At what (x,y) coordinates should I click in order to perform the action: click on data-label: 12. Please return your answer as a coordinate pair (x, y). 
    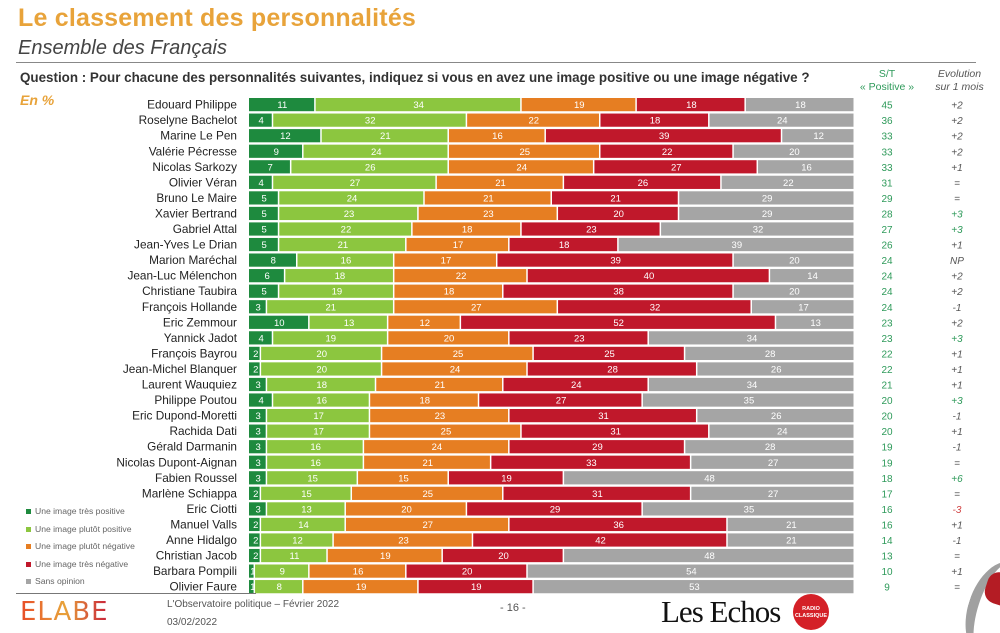
    Looking at the image, I should click on (297, 541).